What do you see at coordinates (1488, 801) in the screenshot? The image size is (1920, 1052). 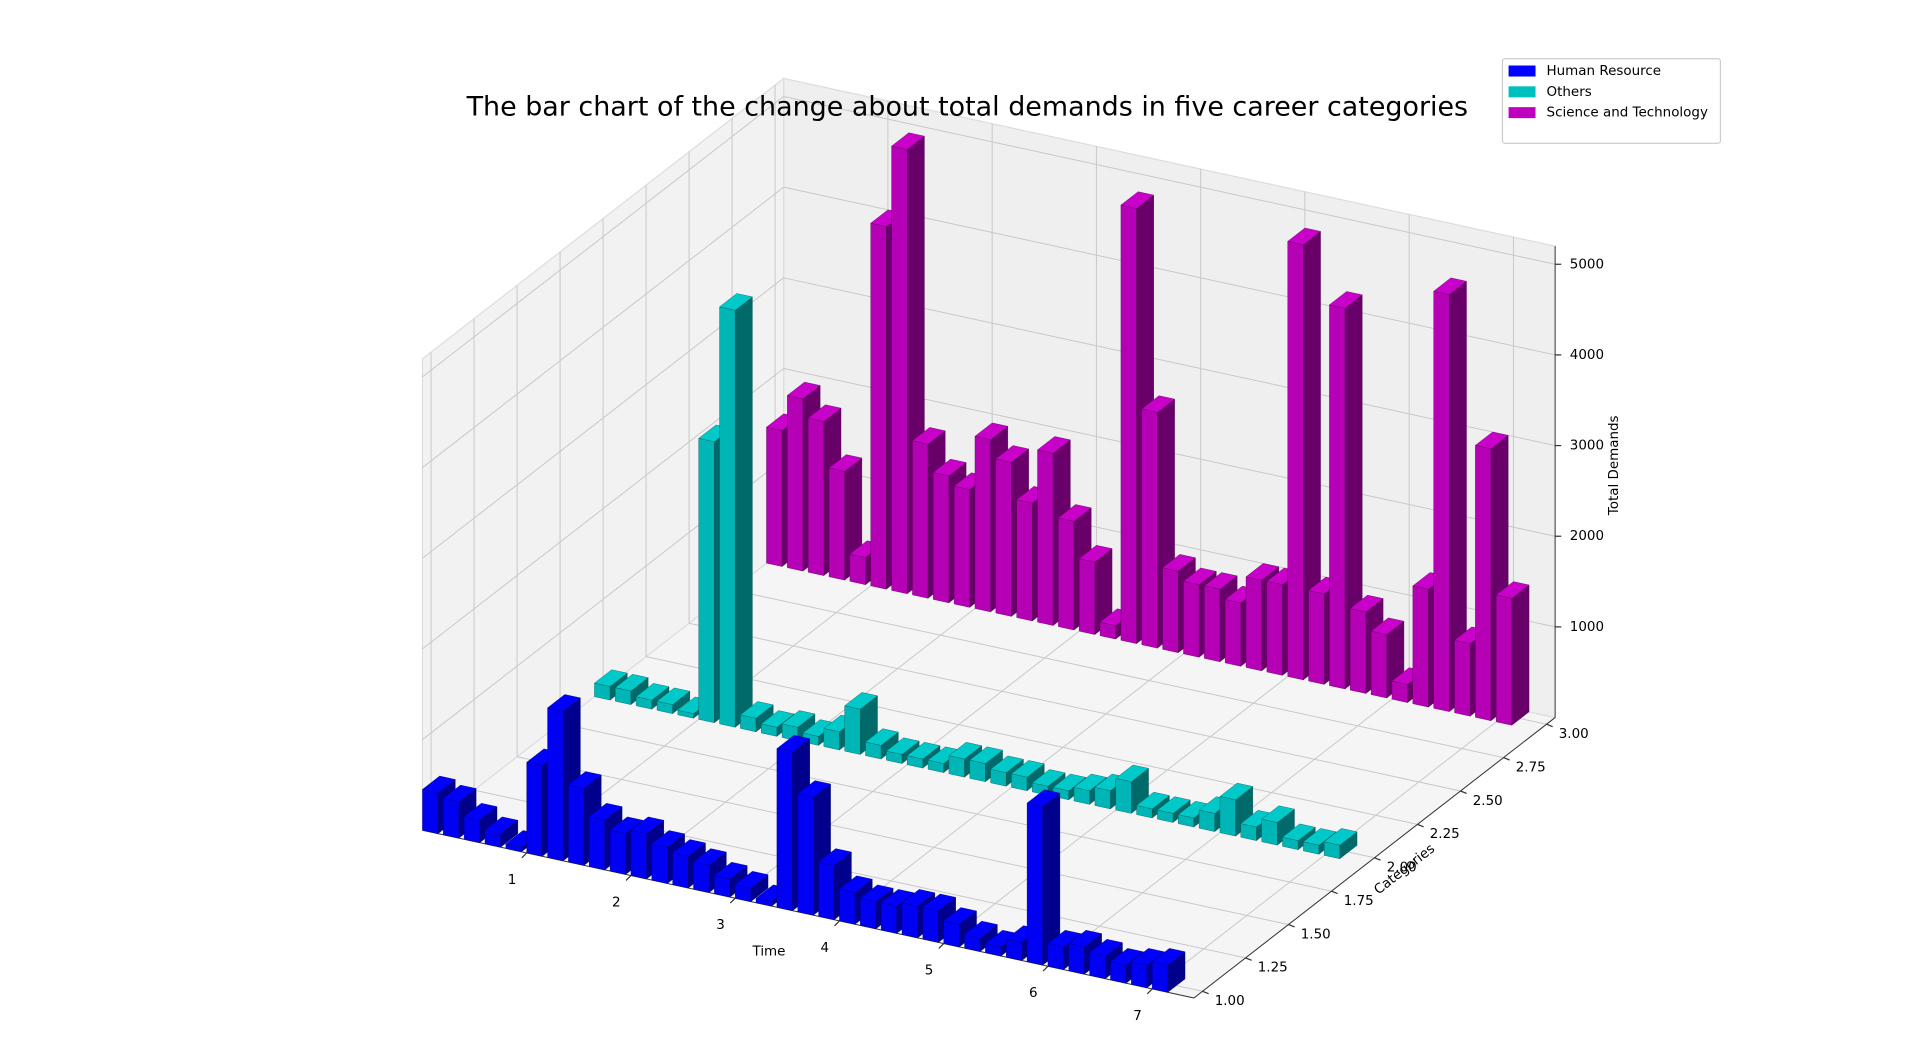 I see `y-tick-label: 2.50` at bounding box center [1488, 801].